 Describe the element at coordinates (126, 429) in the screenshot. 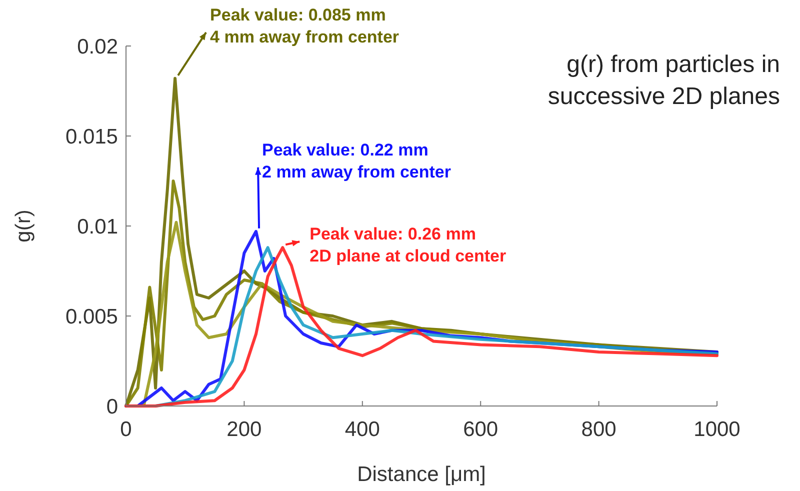

I see `x-tick-label: 0` at that location.